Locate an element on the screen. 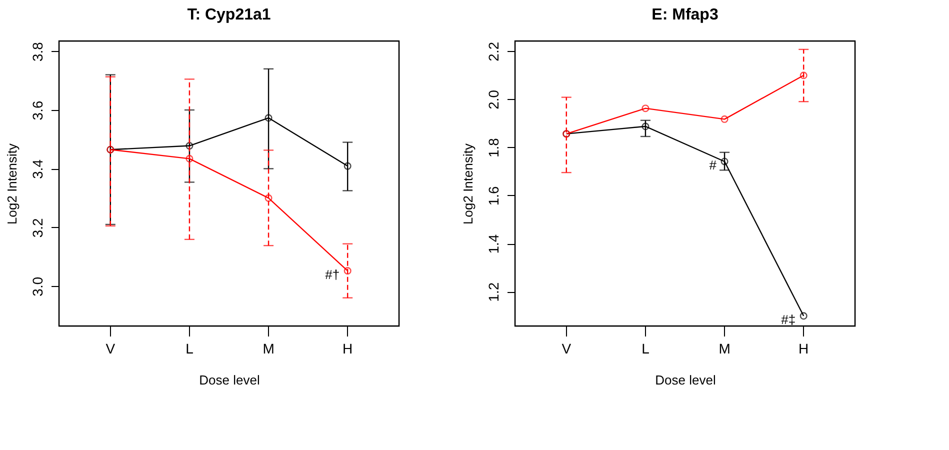 The width and height of the screenshot is (949, 450). y-tick-label: 3.8 is located at coordinates (38, 52).